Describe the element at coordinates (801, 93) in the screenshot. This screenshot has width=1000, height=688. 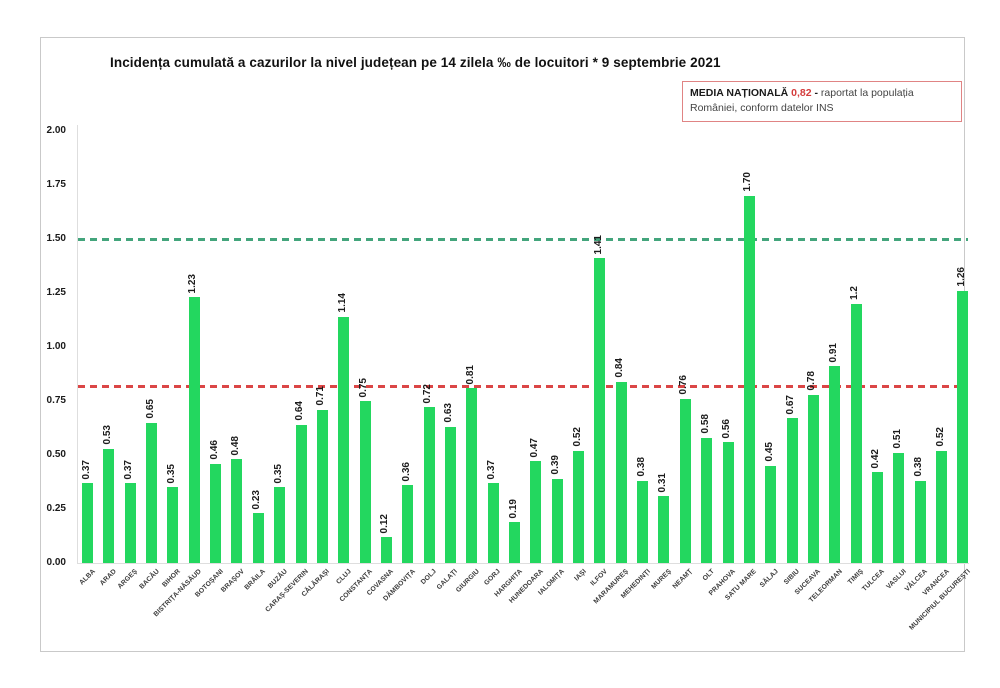
I see `national-average-value: 0,82` at that location.